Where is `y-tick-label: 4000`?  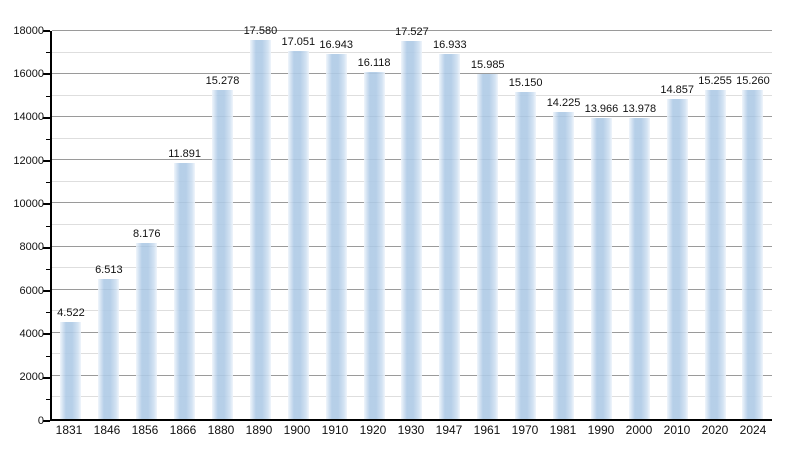
y-tick-label: 4000 is located at coordinates (31, 333).